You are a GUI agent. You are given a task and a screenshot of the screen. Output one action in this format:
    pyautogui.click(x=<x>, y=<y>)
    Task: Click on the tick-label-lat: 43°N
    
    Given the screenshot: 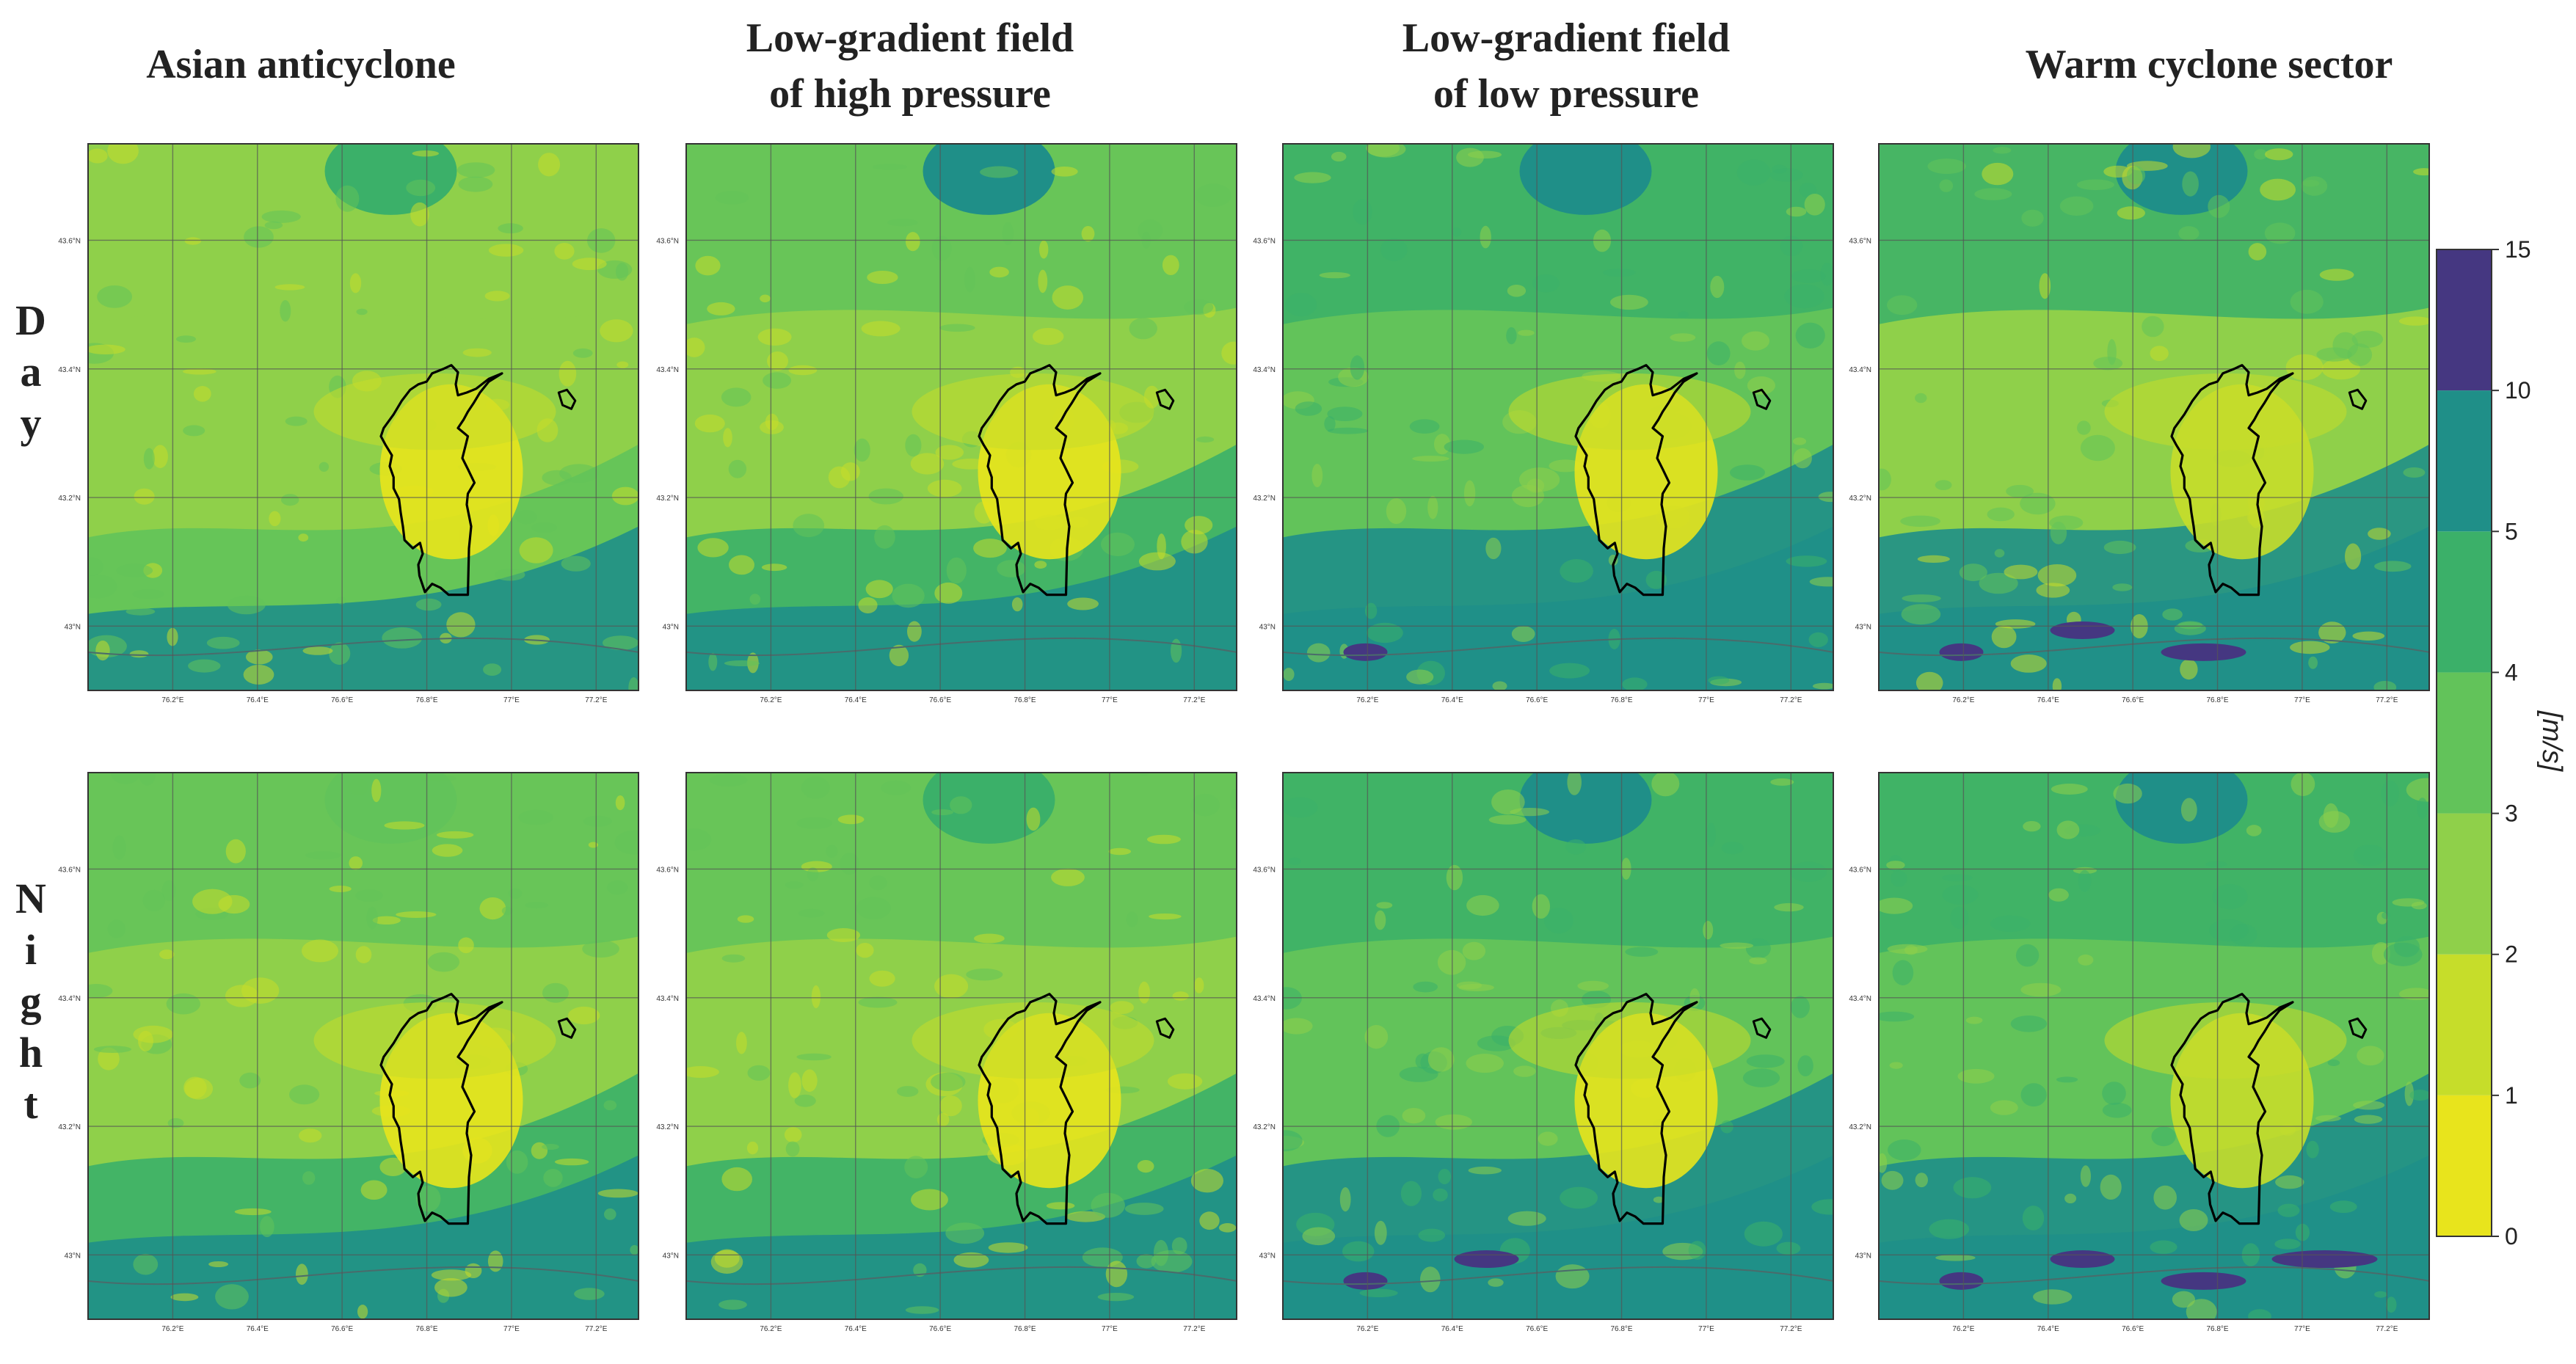 What is the action you would take?
    pyautogui.click(x=1863, y=1256)
    